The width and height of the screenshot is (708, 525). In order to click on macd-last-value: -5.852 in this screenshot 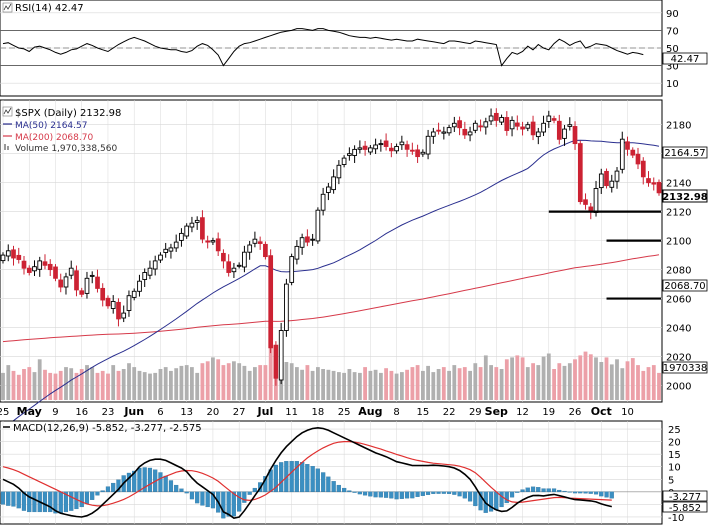, I will do `click(685, 508)`.